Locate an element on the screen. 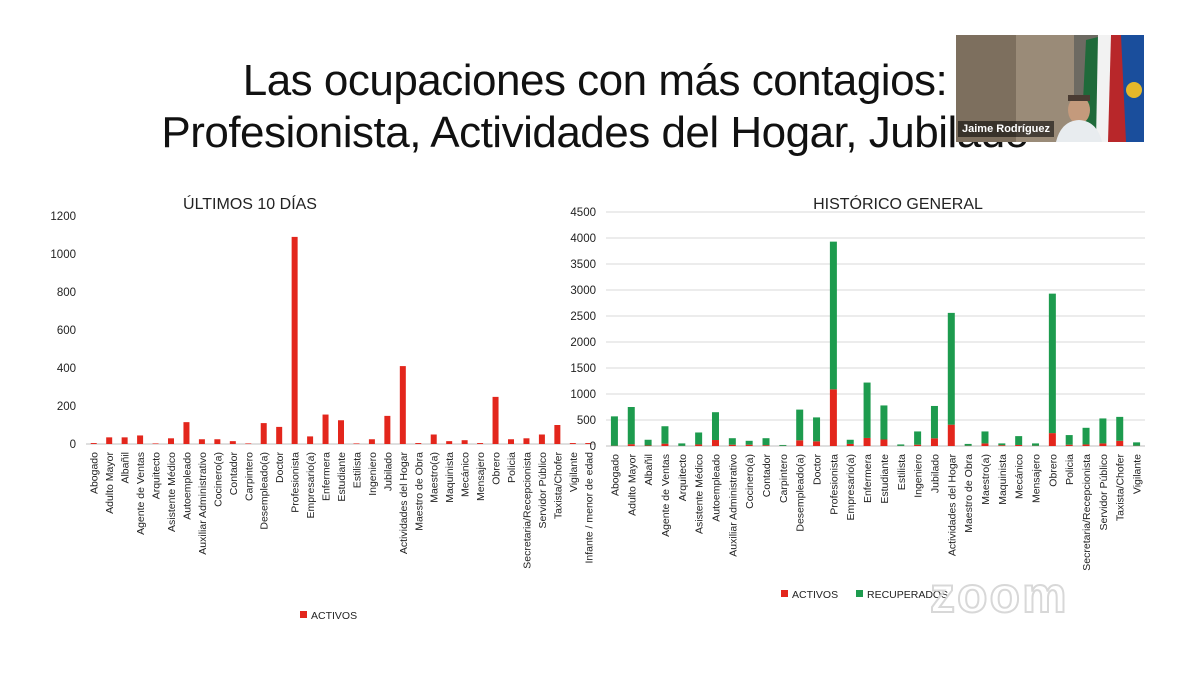 The width and height of the screenshot is (1200, 692). x-category-label: Arquitecto is located at coordinates (683, 477).